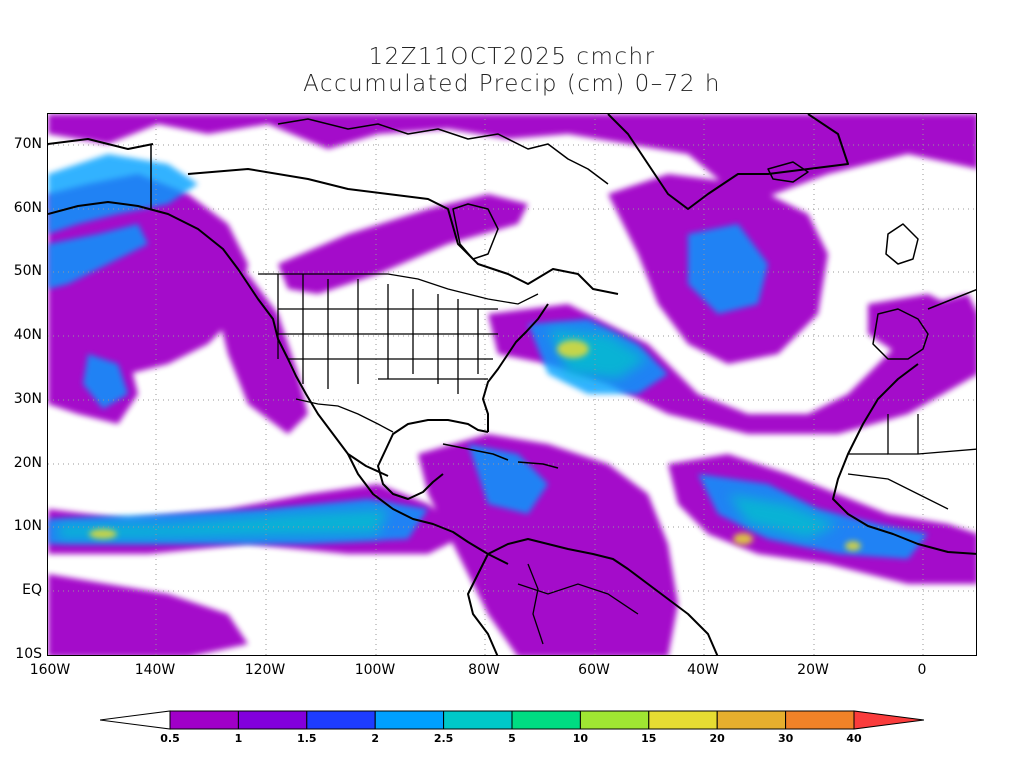  What do you see at coordinates (785, 738) in the screenshot?
I see `colorbar-label: 30` at bounding box center [785, 738].